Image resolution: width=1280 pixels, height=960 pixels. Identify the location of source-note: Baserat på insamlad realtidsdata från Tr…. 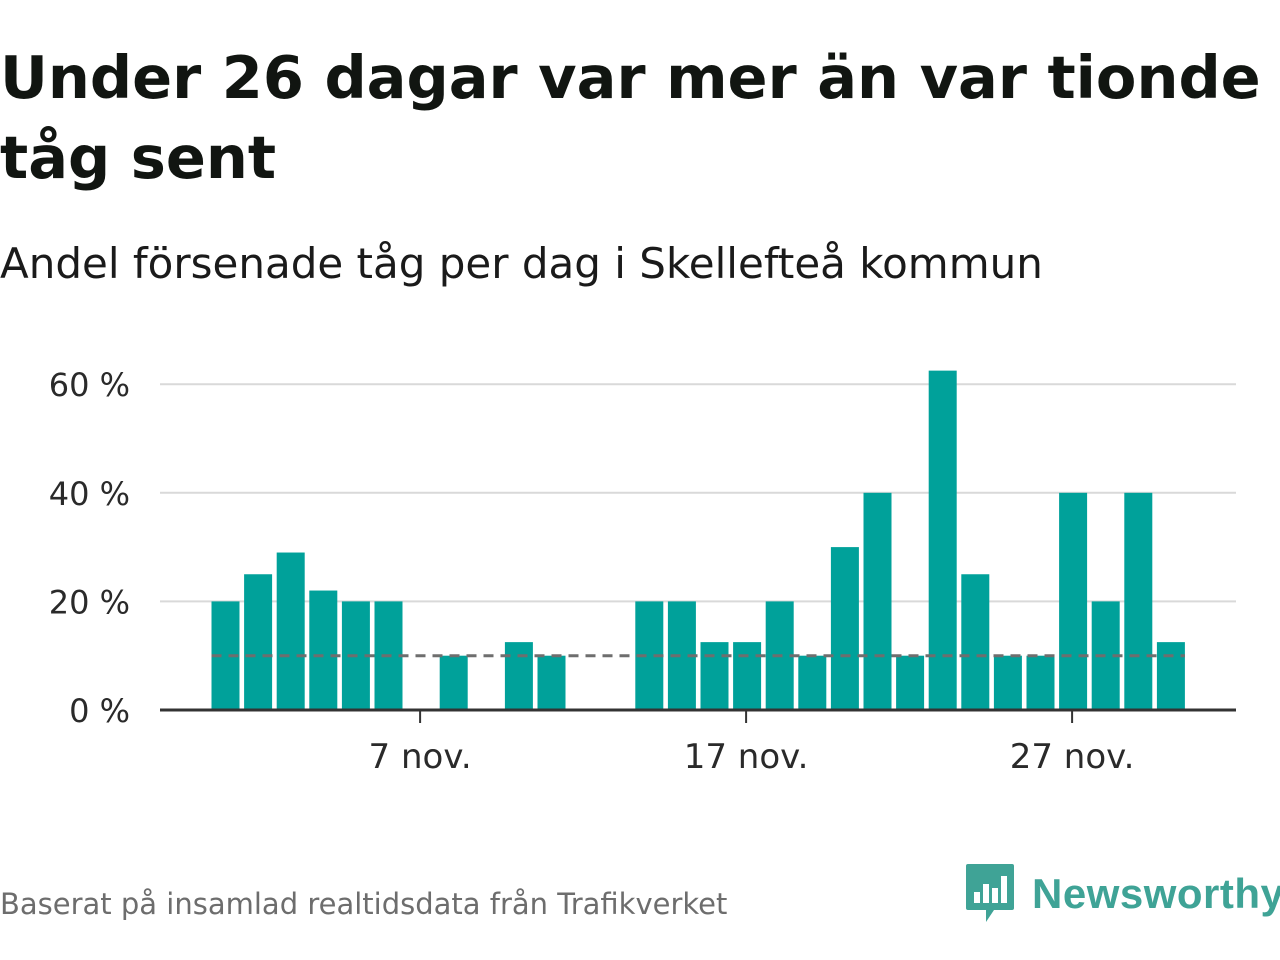
(364, 904).